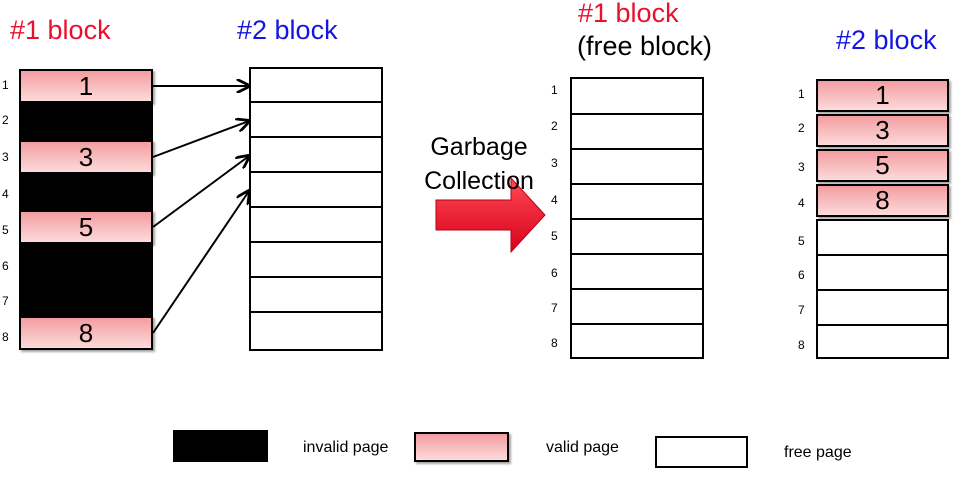  What do you see at coordinates (582, 447) in the screenshot?
I see `legend-valid-label: valid page` at bounding box center [582, 447].